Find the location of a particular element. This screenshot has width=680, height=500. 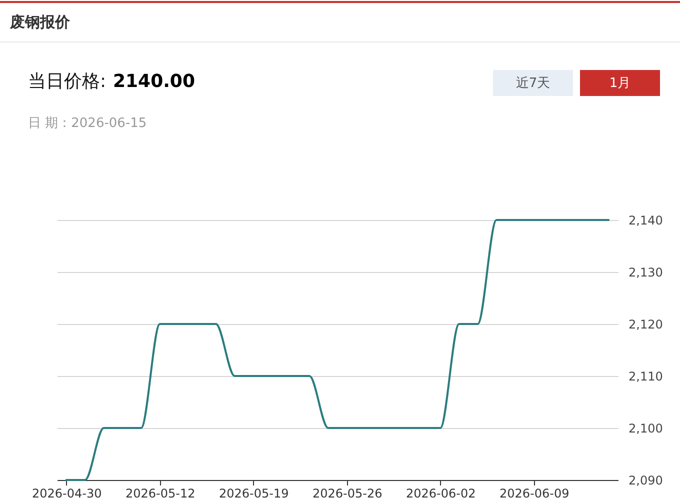

y-tick-label: 2,090 is located at coordinates (645, 481).